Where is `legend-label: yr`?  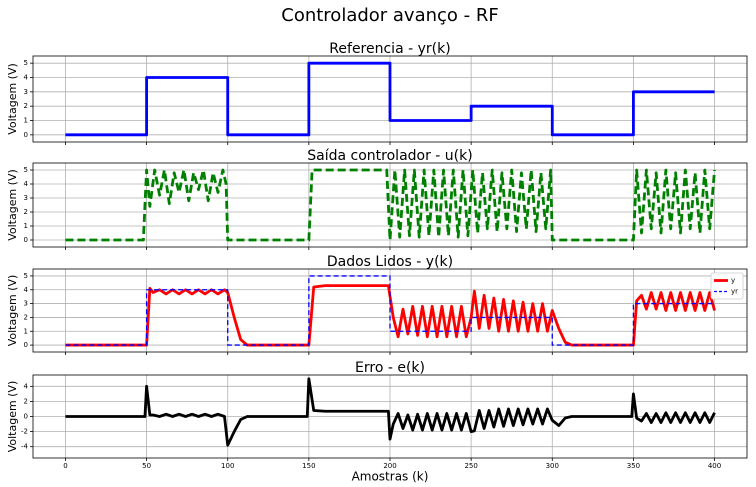 legend-label: yr is located at coordinates (734, 292).